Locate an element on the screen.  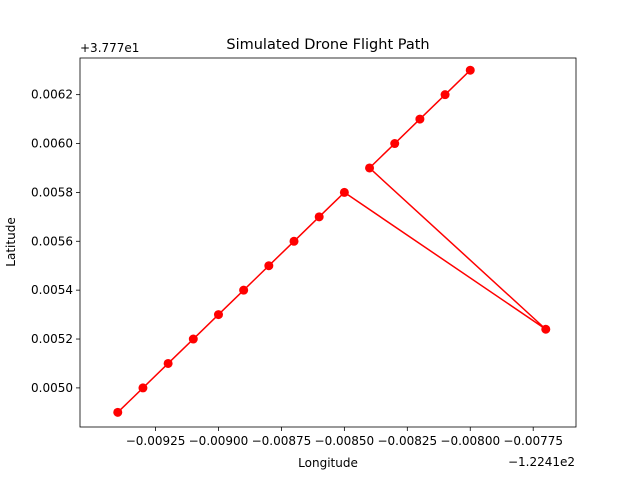
x-tick-label: −0.00825 is located at coordinates (407, 441).